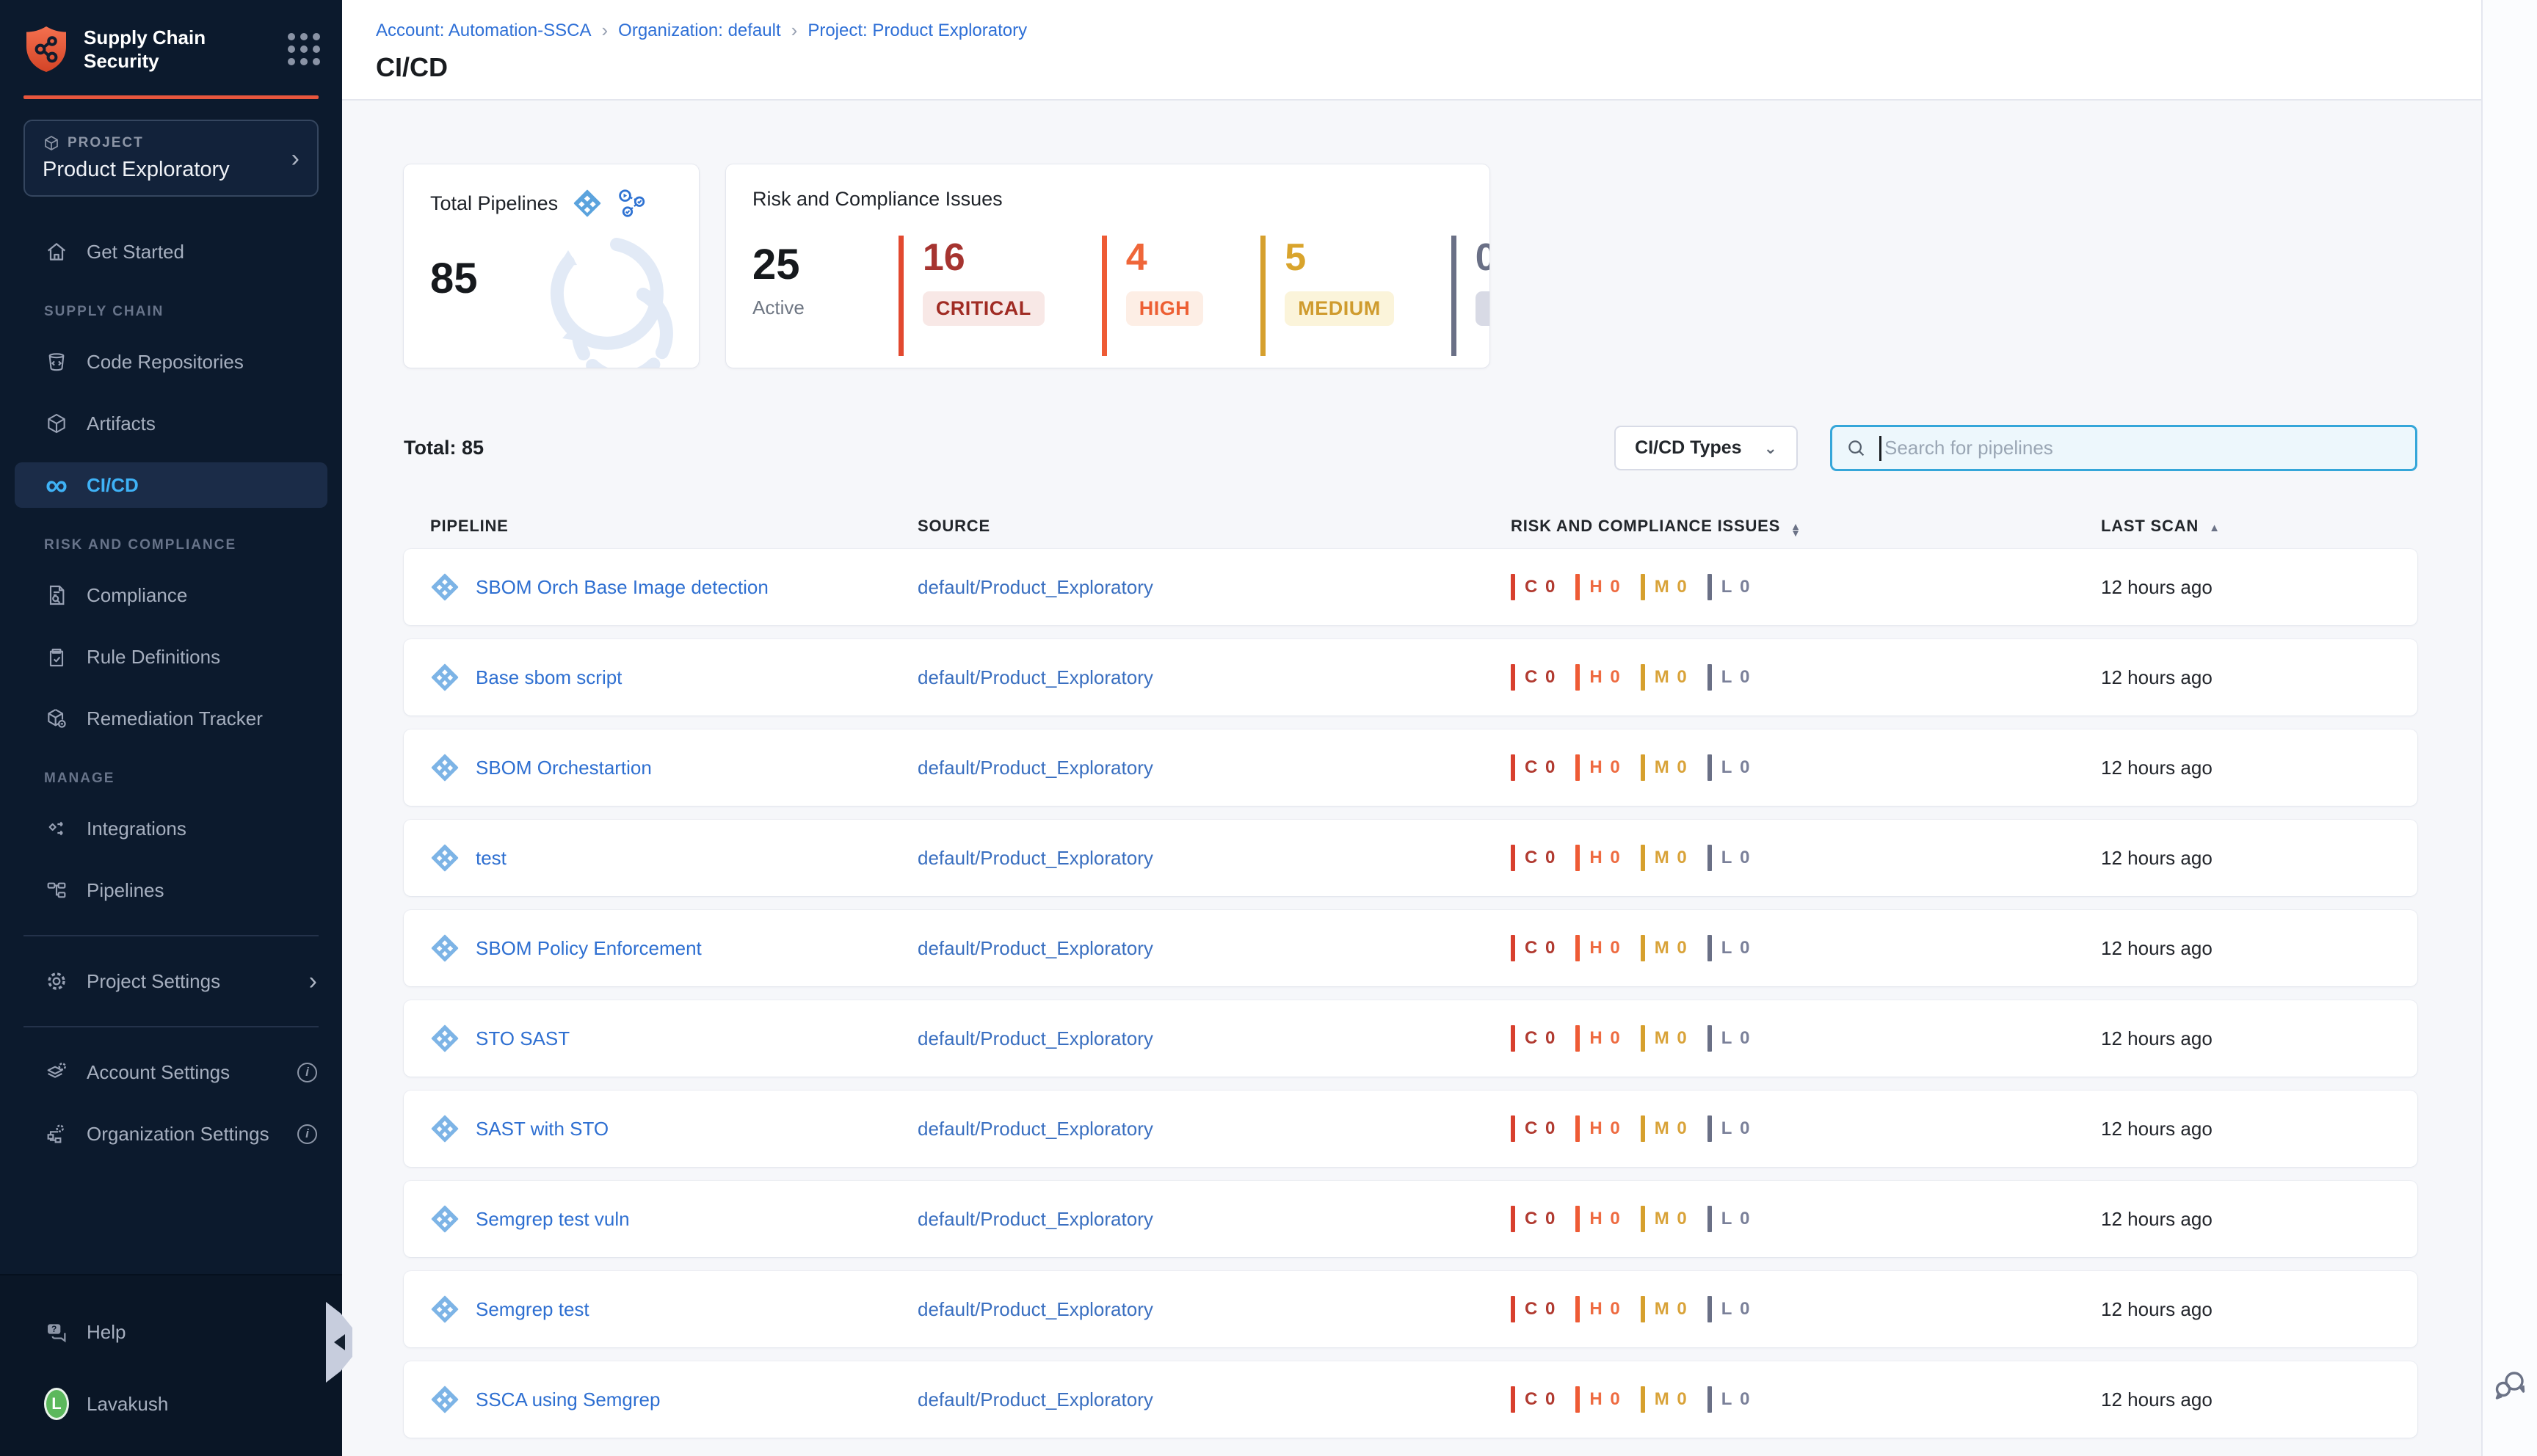 This screenshot has width=2537, height=1456. I want to click on pipeline-search, so click(2123, 448).